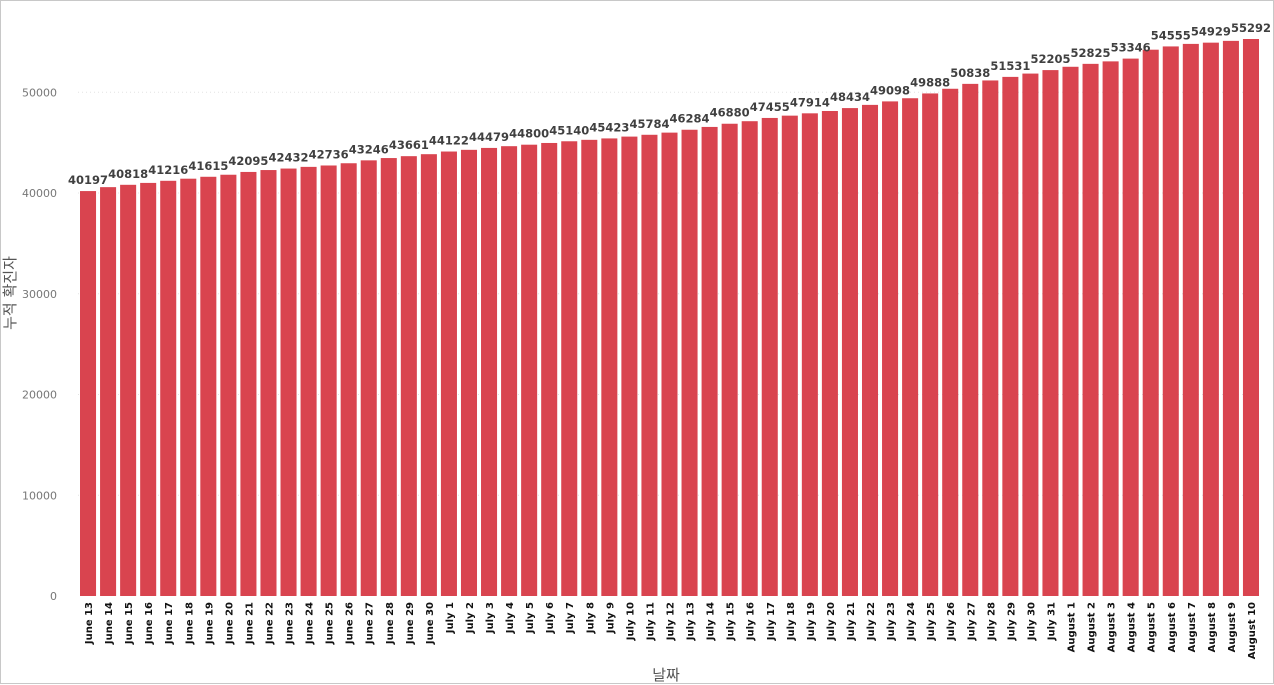 The height and width of the screenshot is (685, 1274). Describe the element at coordinates (630, 621) in the screenshot. I see `x-tick-label: July 10` at that location.